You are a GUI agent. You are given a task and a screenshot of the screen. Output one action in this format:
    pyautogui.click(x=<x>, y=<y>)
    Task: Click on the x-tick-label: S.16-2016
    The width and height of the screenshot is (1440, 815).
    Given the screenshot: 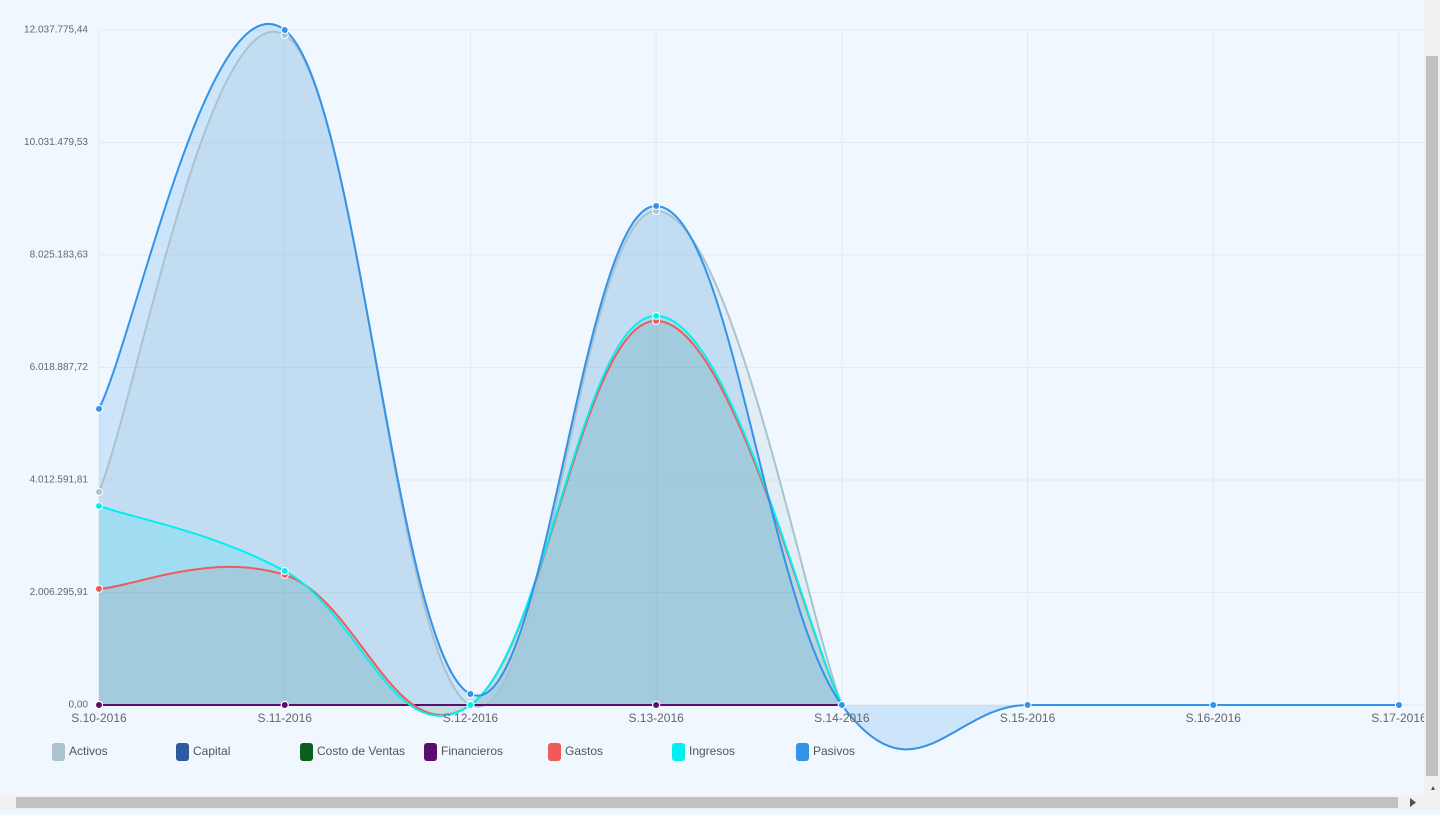 What is the action you would take?
    pyautogui.click(x=1214, y=718)
    